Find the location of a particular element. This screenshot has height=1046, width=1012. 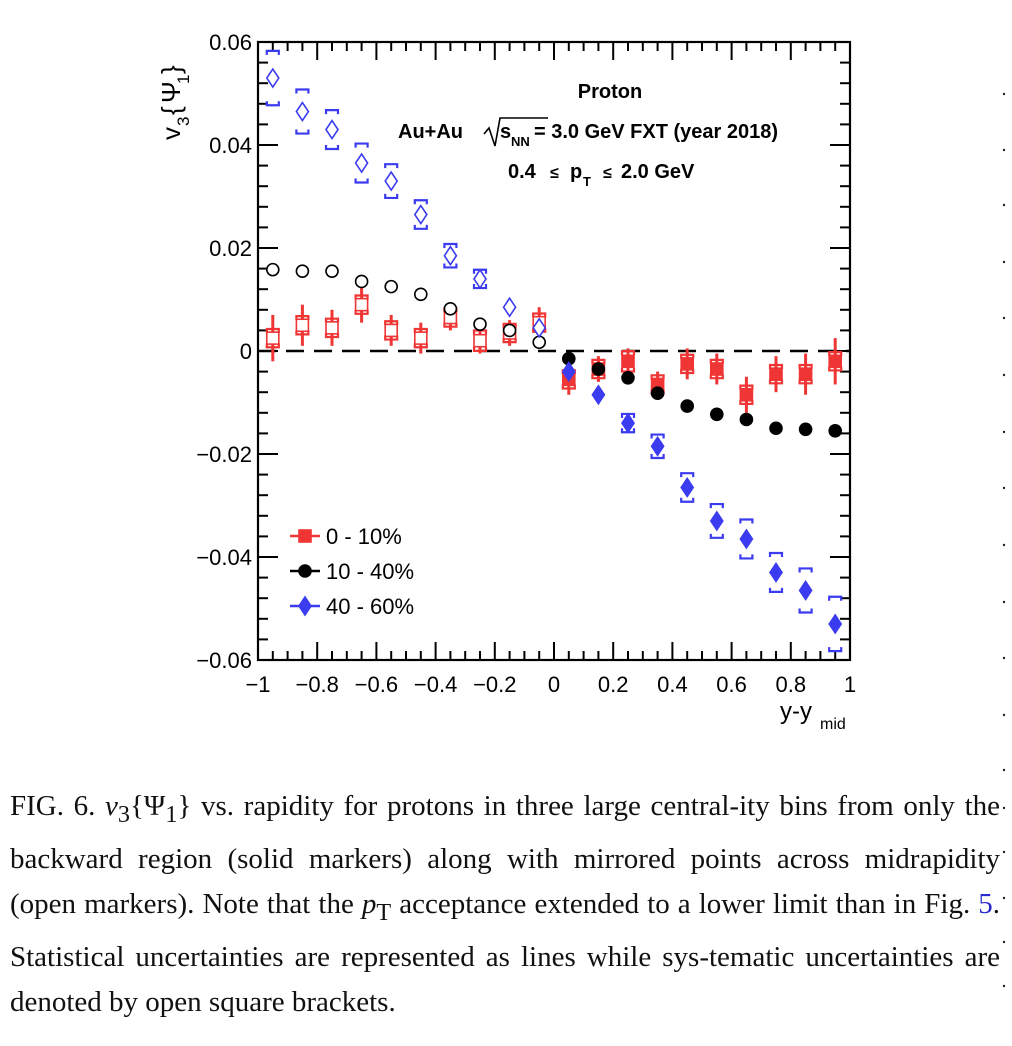

svg-text: Ψ is located at coordinates (171, 92).